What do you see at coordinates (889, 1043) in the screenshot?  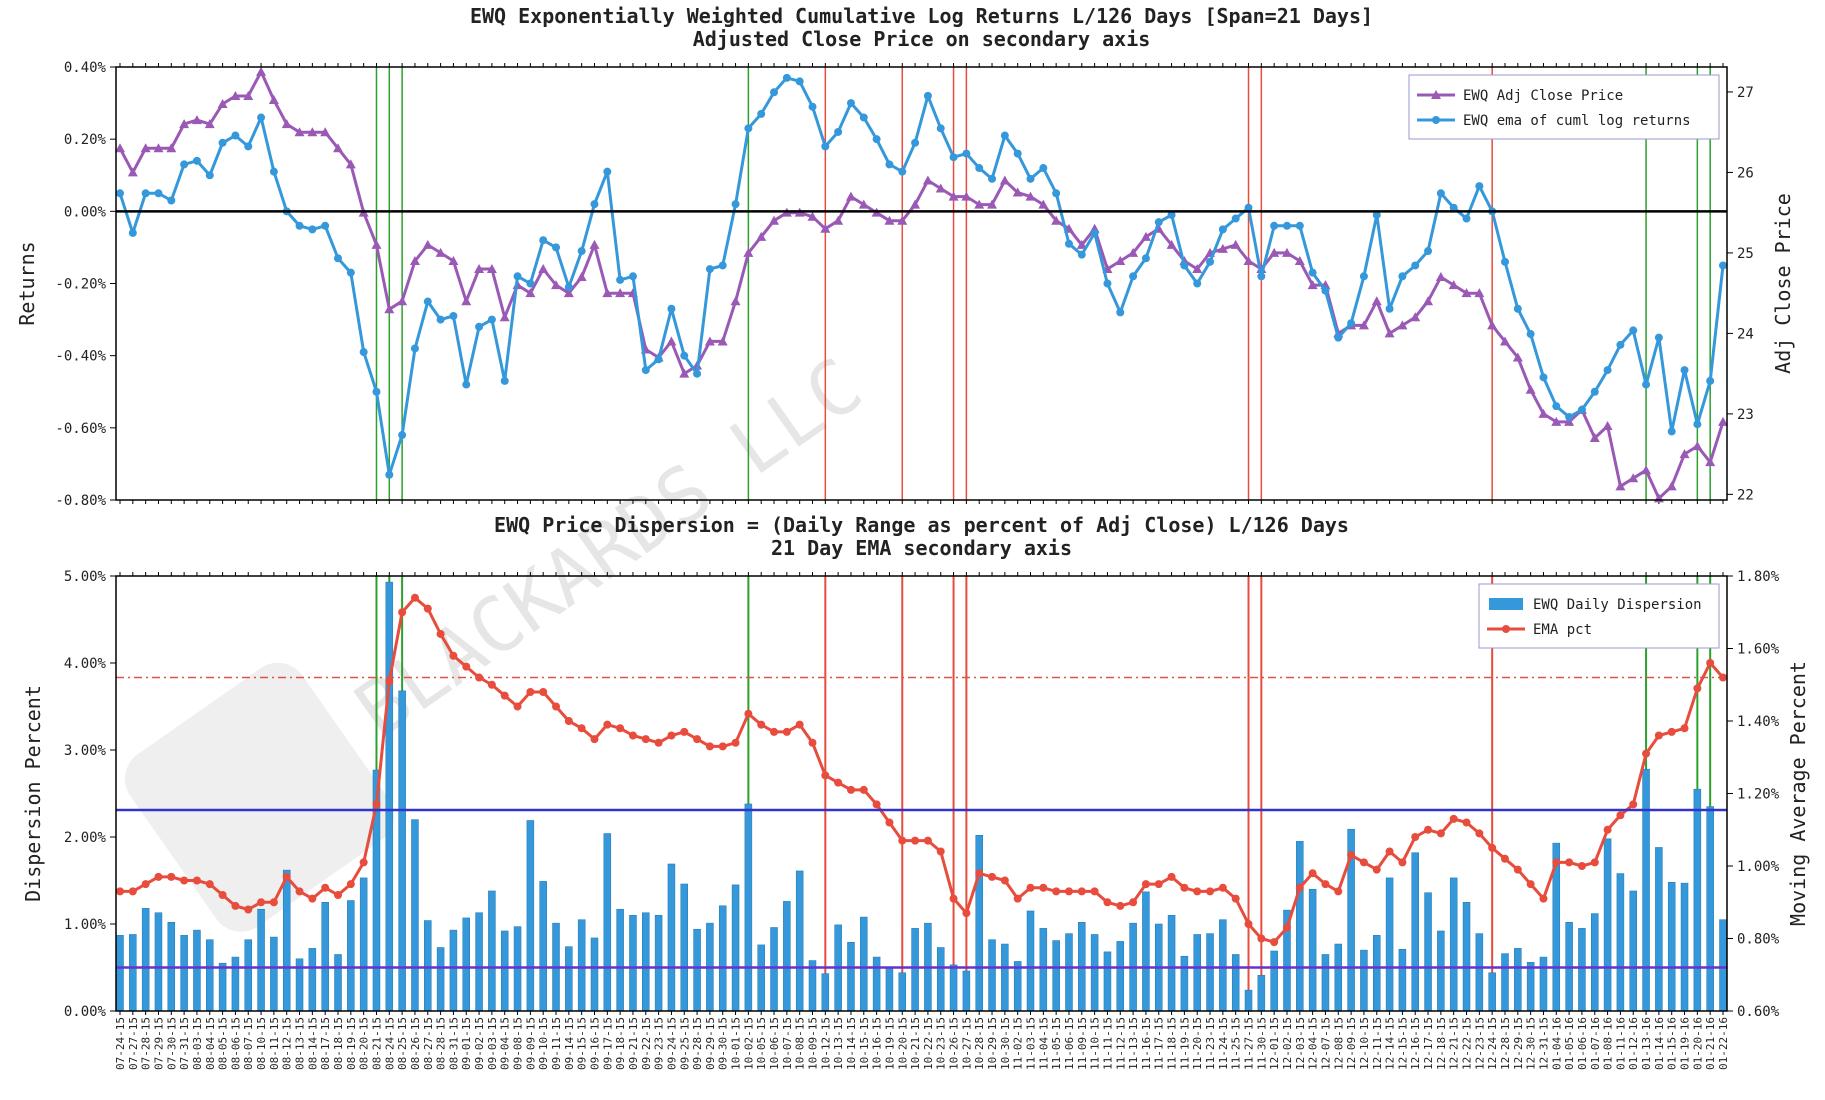 I see `x-tick-label: 10-19-15` at bounding box center [889, 1043].